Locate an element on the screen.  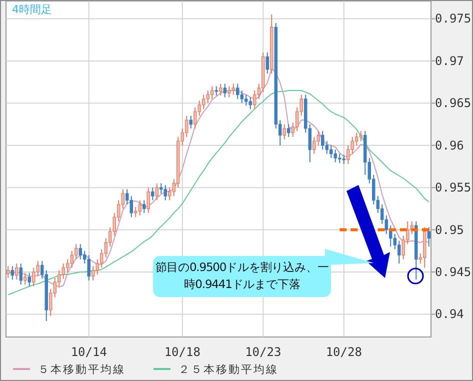
x-tick-label: 10/23 is located at coordinates (263, 352).